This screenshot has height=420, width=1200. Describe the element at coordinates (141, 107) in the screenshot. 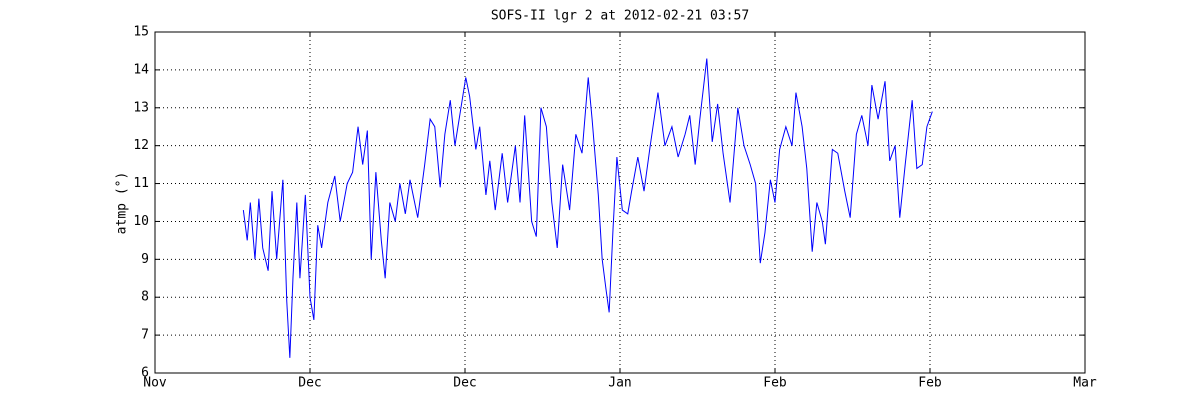

I see `y-tick-label: 13` at that location.